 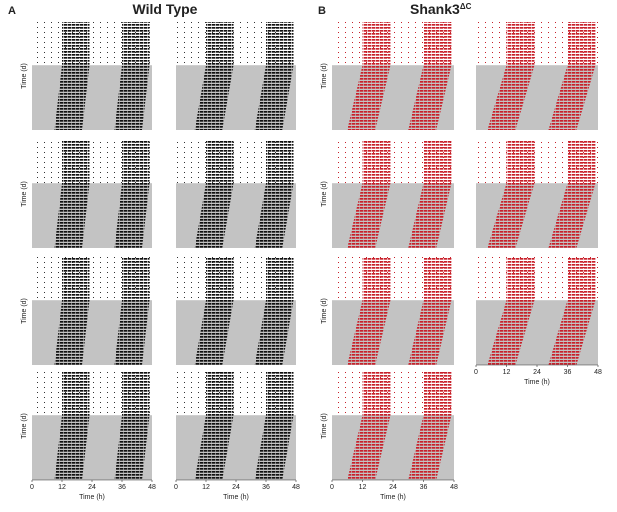 What do you see at coordinates (466, 6) in the screenshot?
I see `title-superscript: ΔC` at bounding box center [466, 6].